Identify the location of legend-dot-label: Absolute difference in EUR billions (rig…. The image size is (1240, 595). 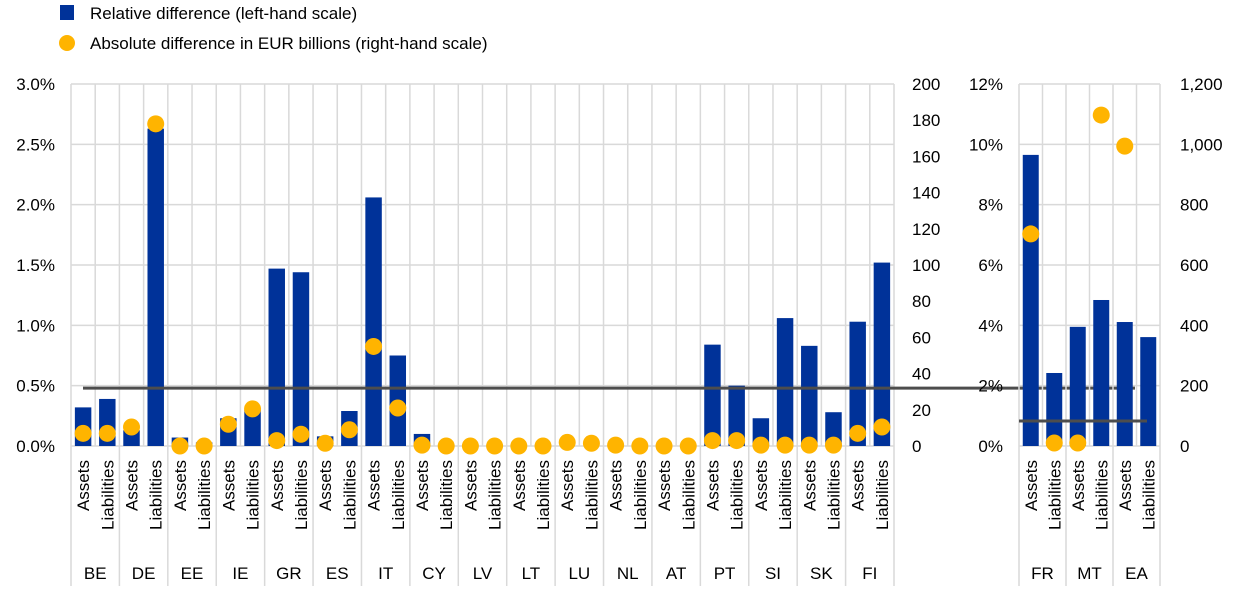
(289, 43).